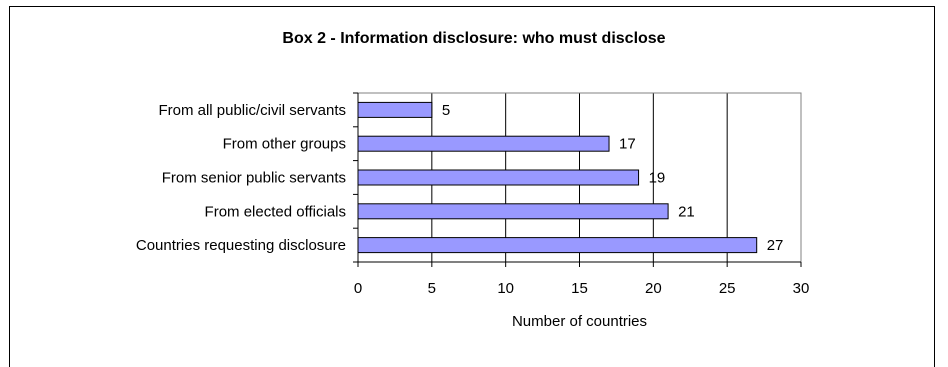 This screenshot has height=367, width=948. What do you see at coordinates (505, 288) in the screenshot?
I see `x-tick-label: 10` at bounding box center [505, 288].